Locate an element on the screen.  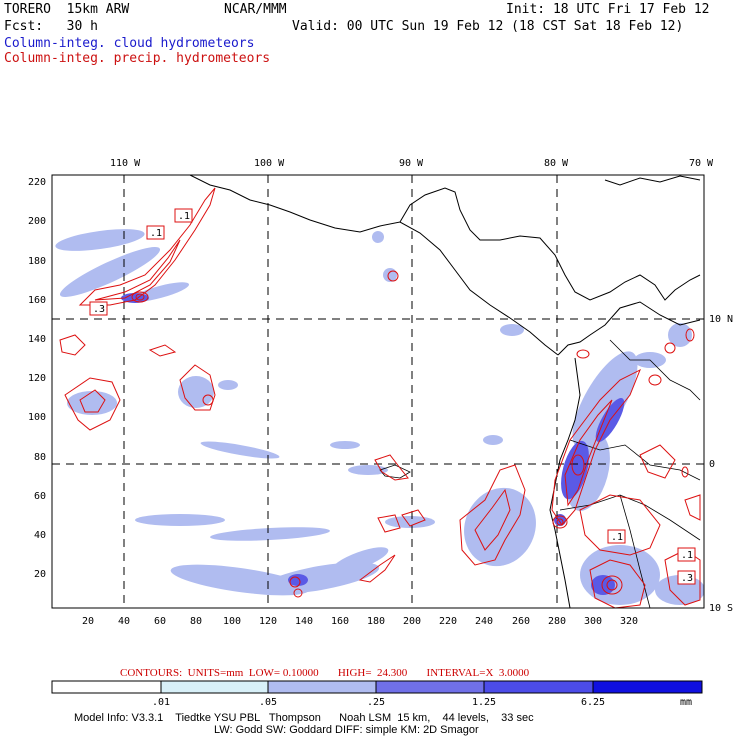
legend-cloud: Column-integ. cloud hydrometeors is located at coordinates (129, 43).